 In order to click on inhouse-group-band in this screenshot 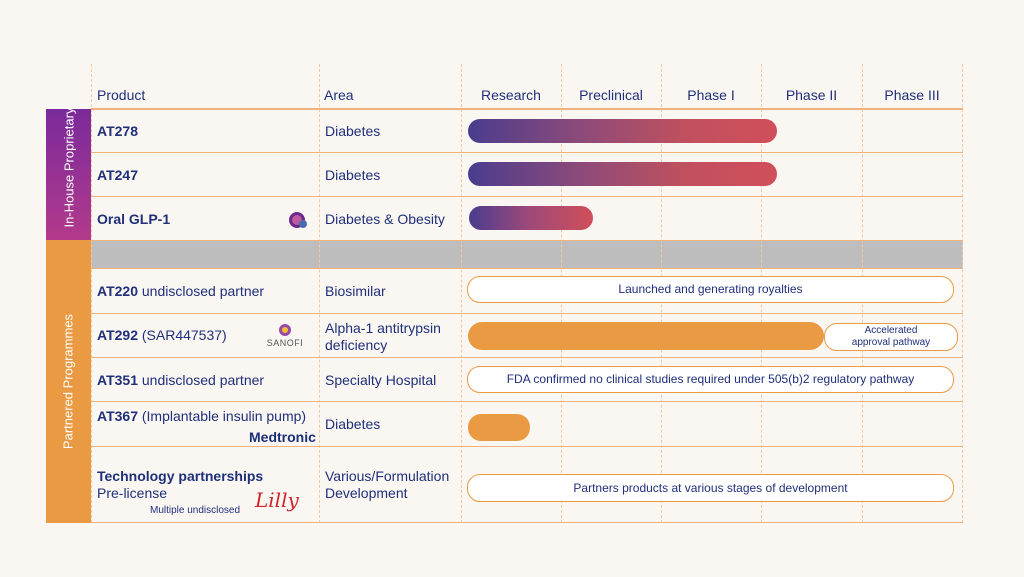, I will do `click(68, 174)`.